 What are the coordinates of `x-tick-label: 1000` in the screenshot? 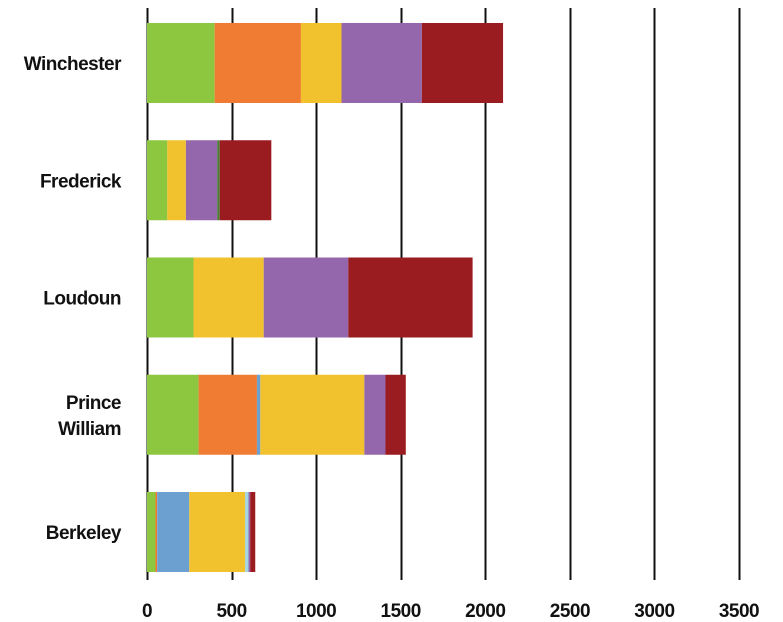 It's located at (316, 611).